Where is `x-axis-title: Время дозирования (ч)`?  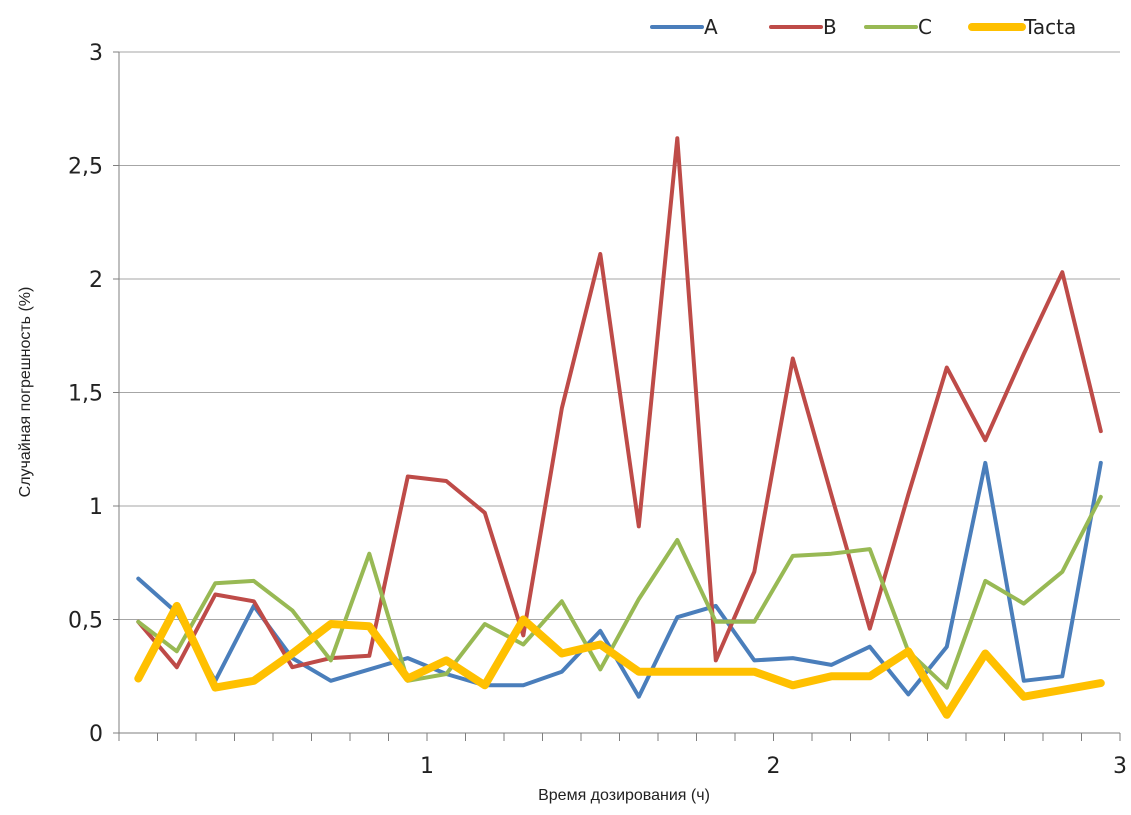 x-axis-title: Время дозирования (ч) is located at coordinates (624, 795).